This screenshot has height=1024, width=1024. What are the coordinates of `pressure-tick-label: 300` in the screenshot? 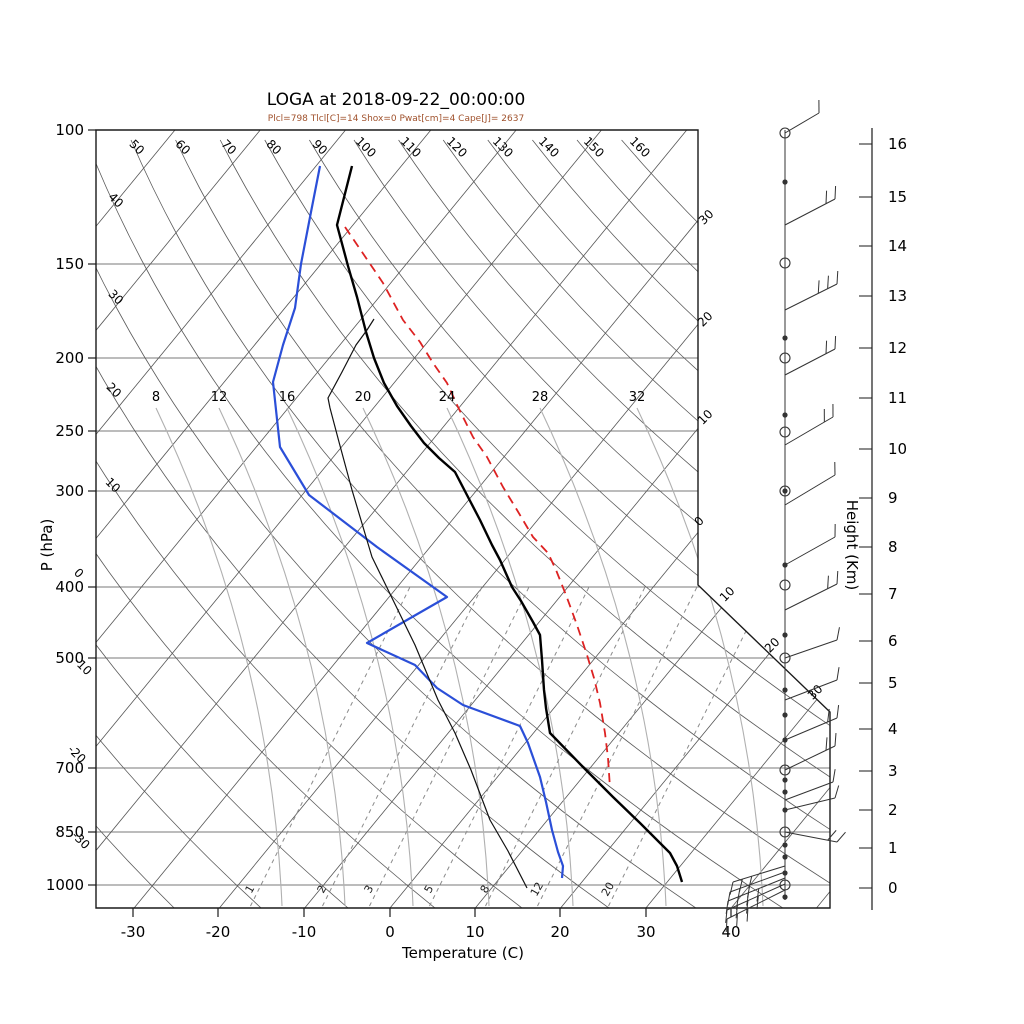 It's located at (69, 491).